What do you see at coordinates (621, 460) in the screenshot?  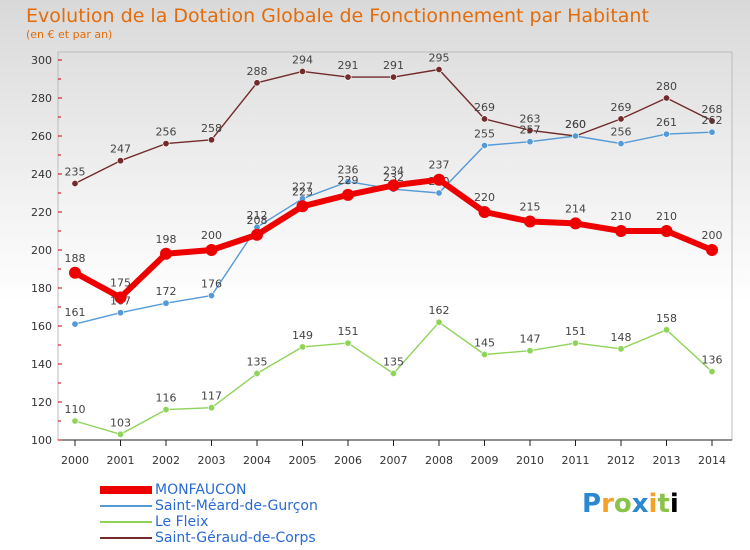 I see `x-tick-label: 2012` at bounding box center [621, 460].